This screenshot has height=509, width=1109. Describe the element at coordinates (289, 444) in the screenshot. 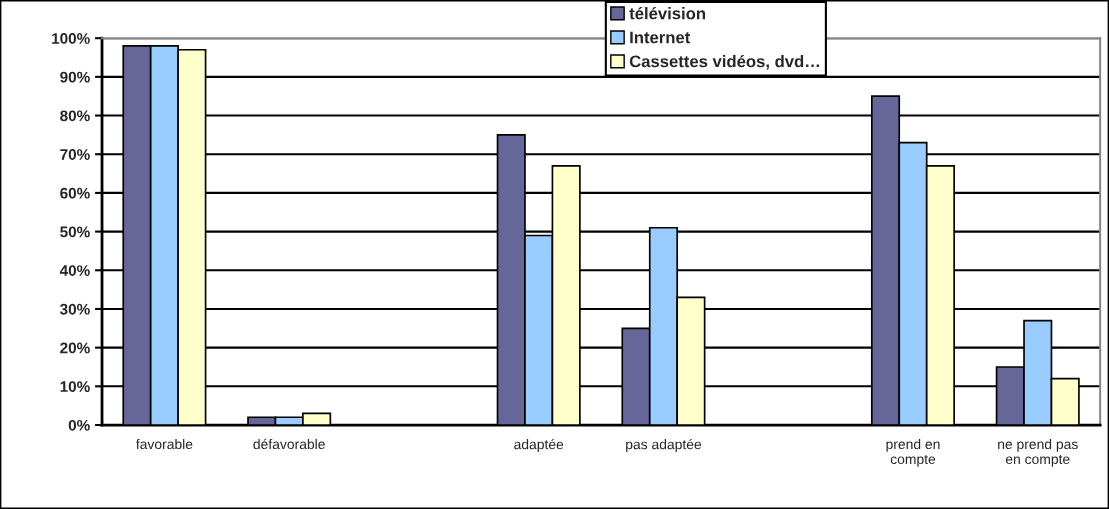

I see `x-tick-label: défavorable` at that location.